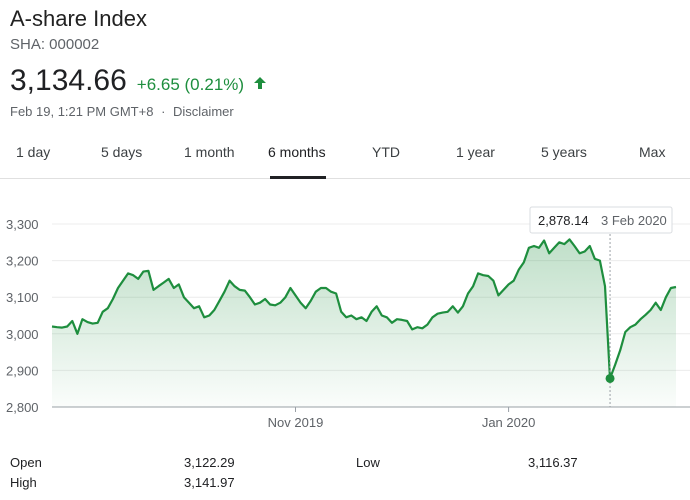 This screenshot has width=690, height=500. Describe the element at coordinates (203, 111) in the screenshot. I see `disclaimer-link: Disclaimer` at that location.